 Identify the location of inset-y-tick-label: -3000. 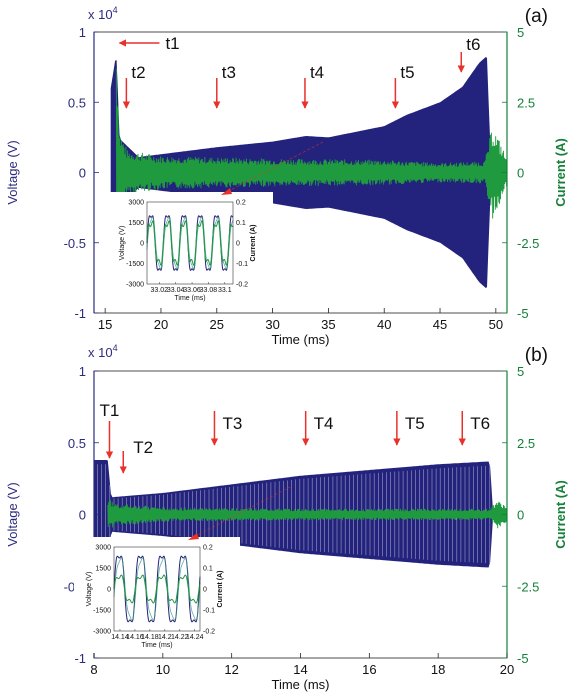
(102, 632).